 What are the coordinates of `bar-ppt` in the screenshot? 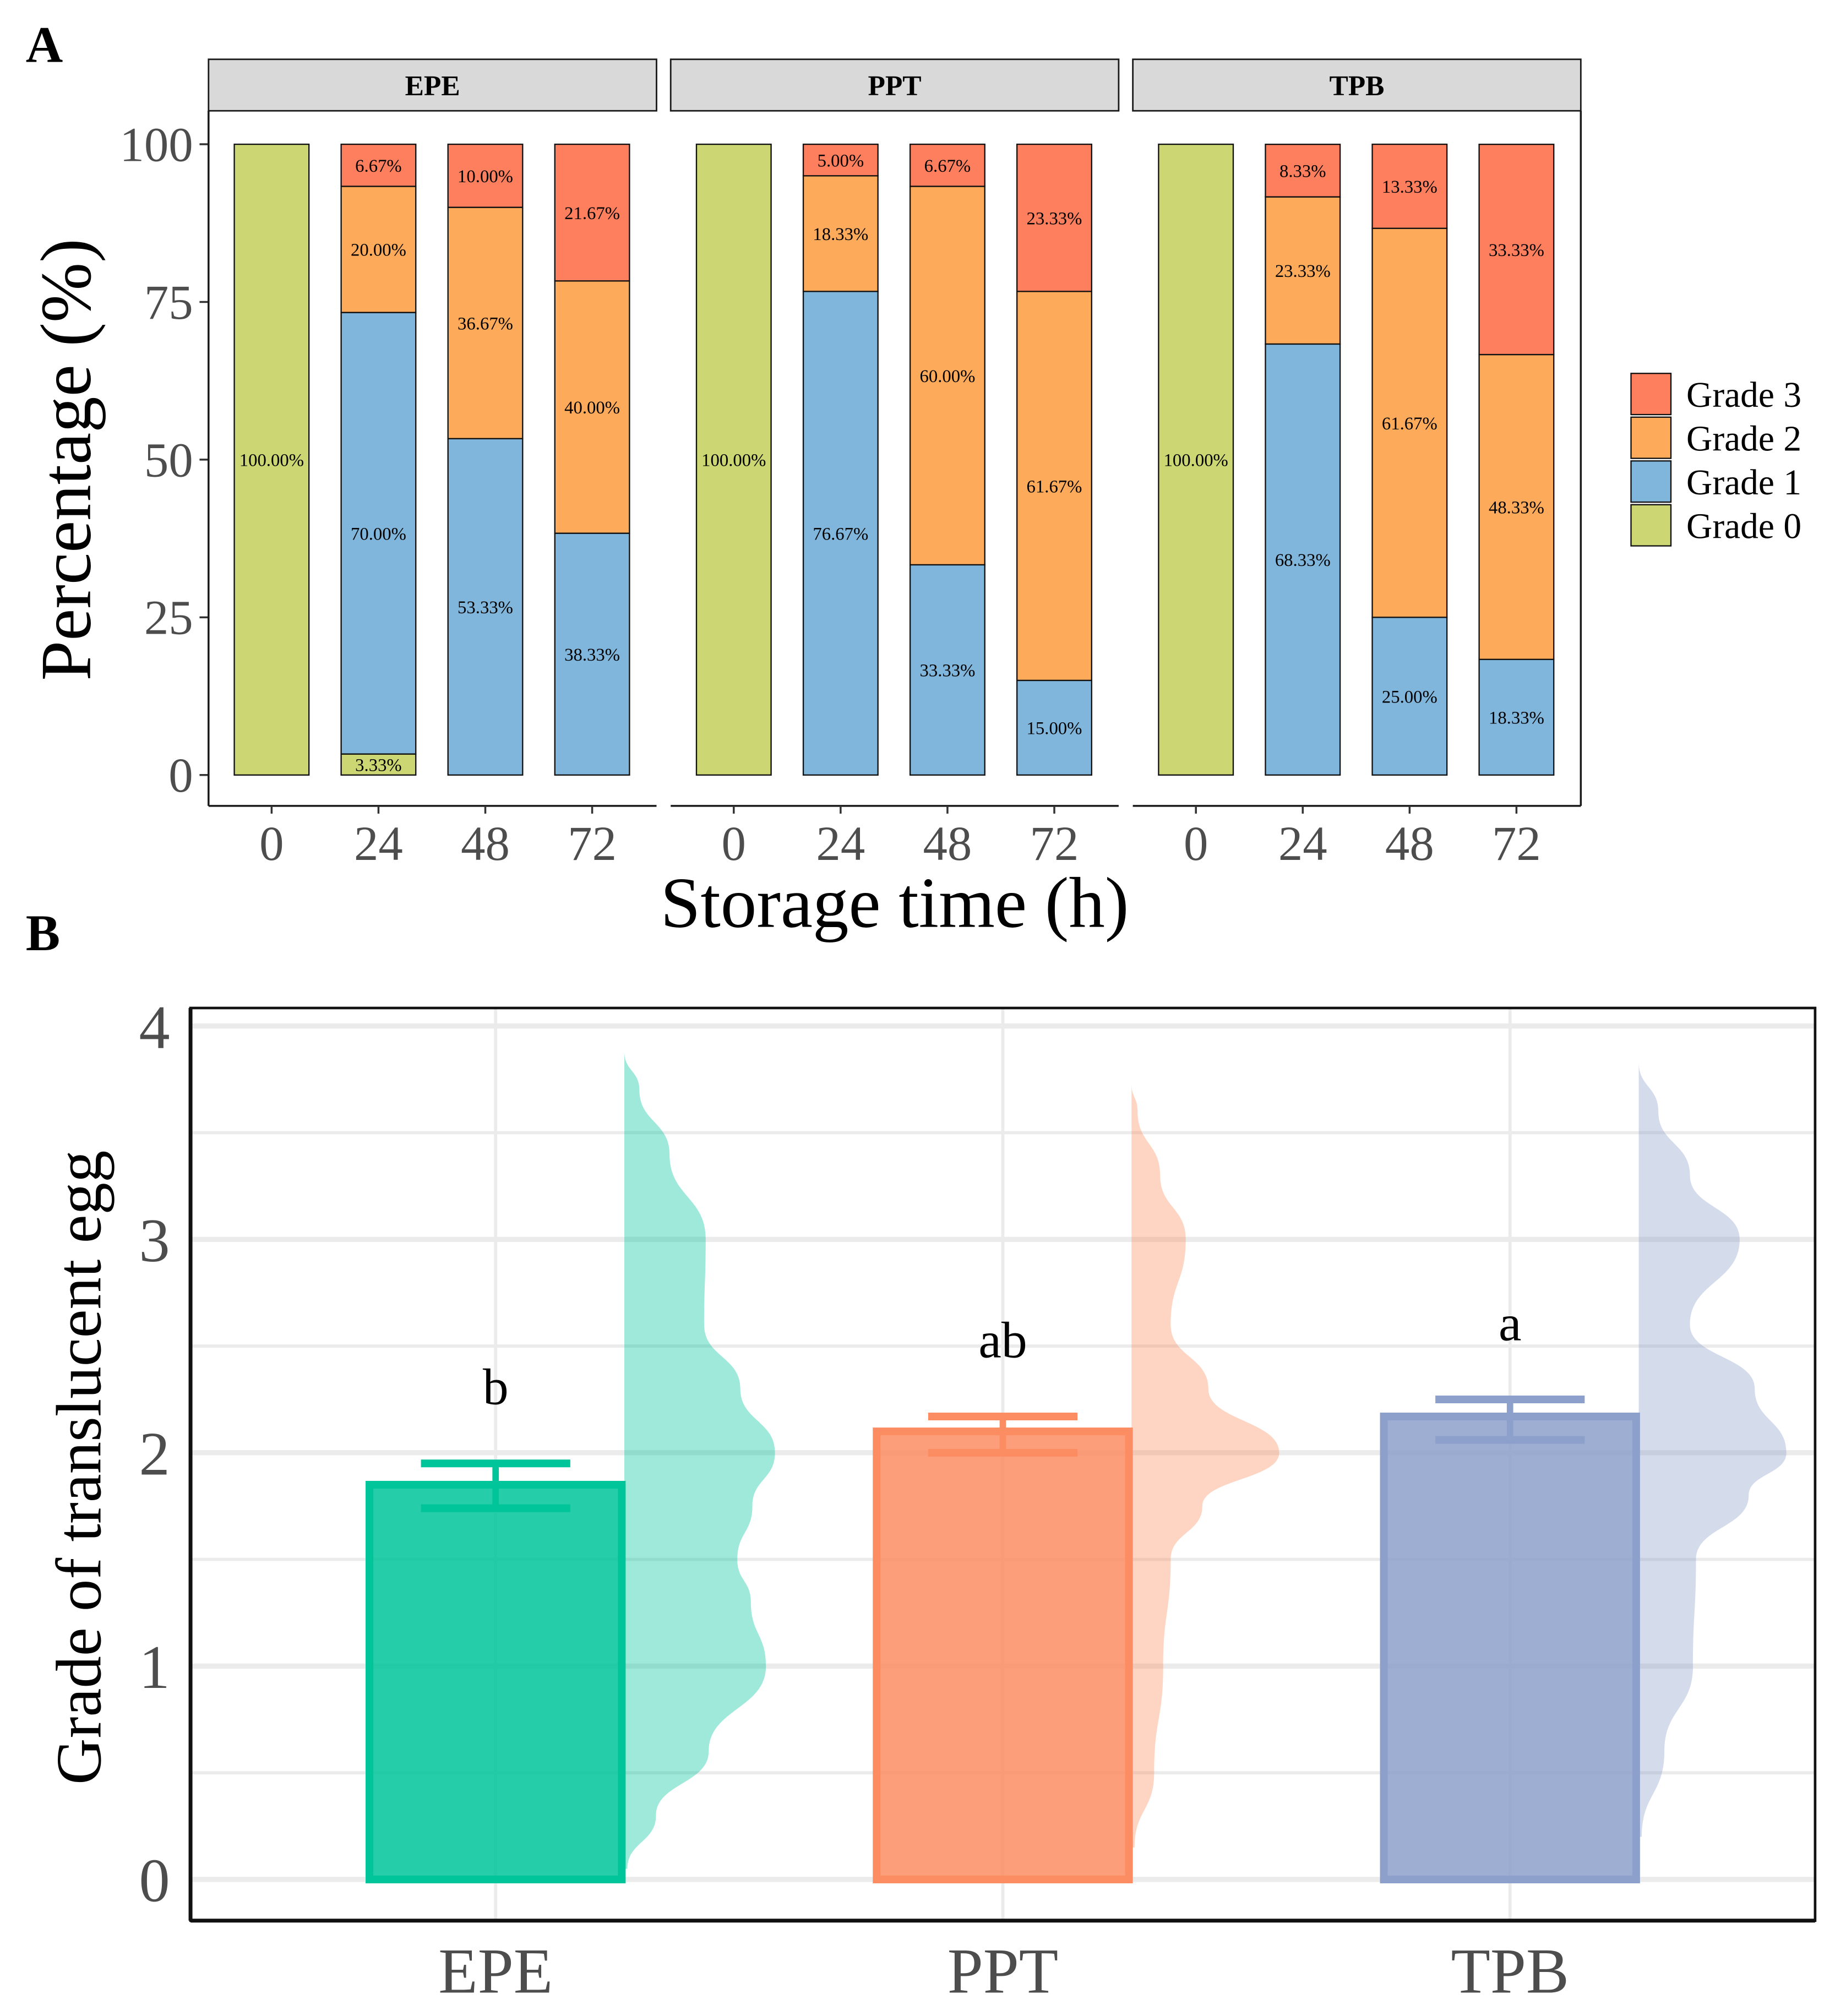 It's located at (1003, 1655).